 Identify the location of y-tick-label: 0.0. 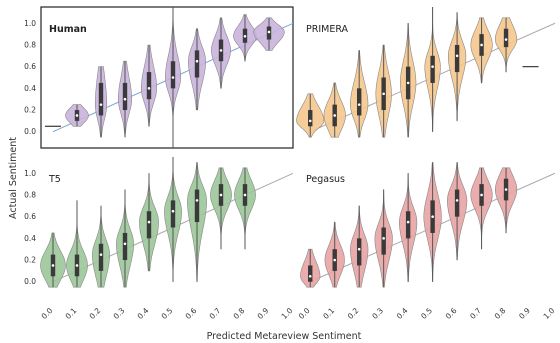
(30, 281).